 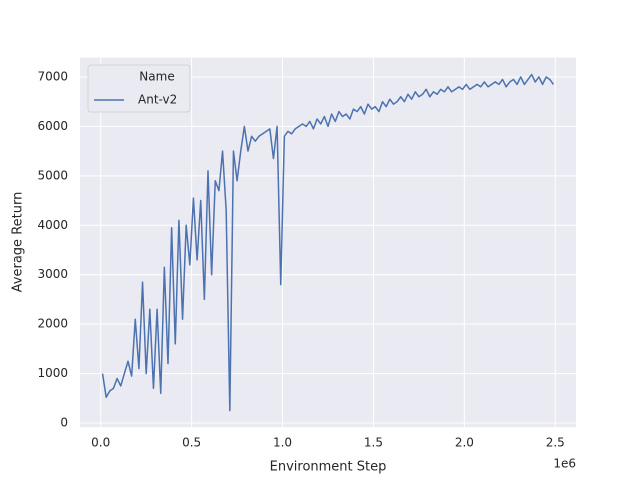 I want to click on x-tick-label: 0.0, so click(x=100, y=443).